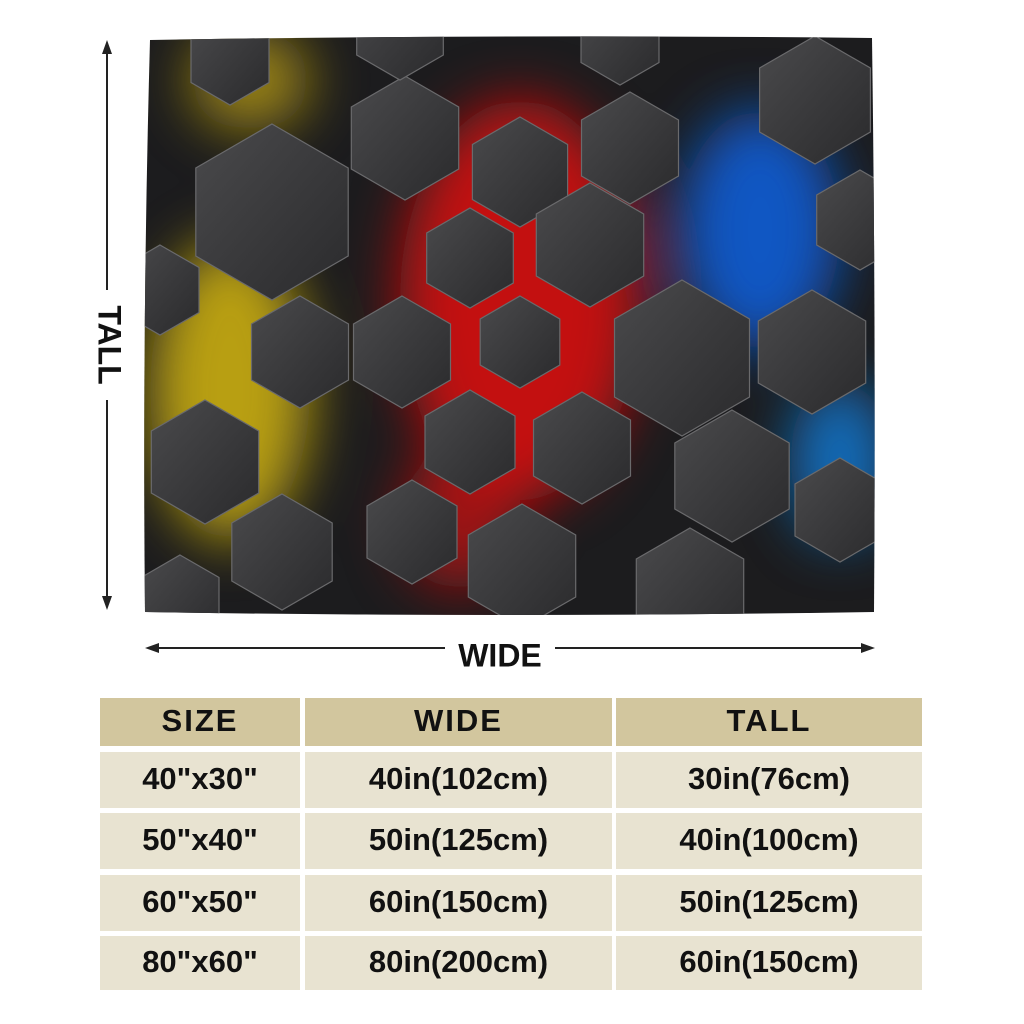 The width and height of the screenshot is (1024, 1024). I want to click on cell-text: 40in(100cm), so click(768, 839).